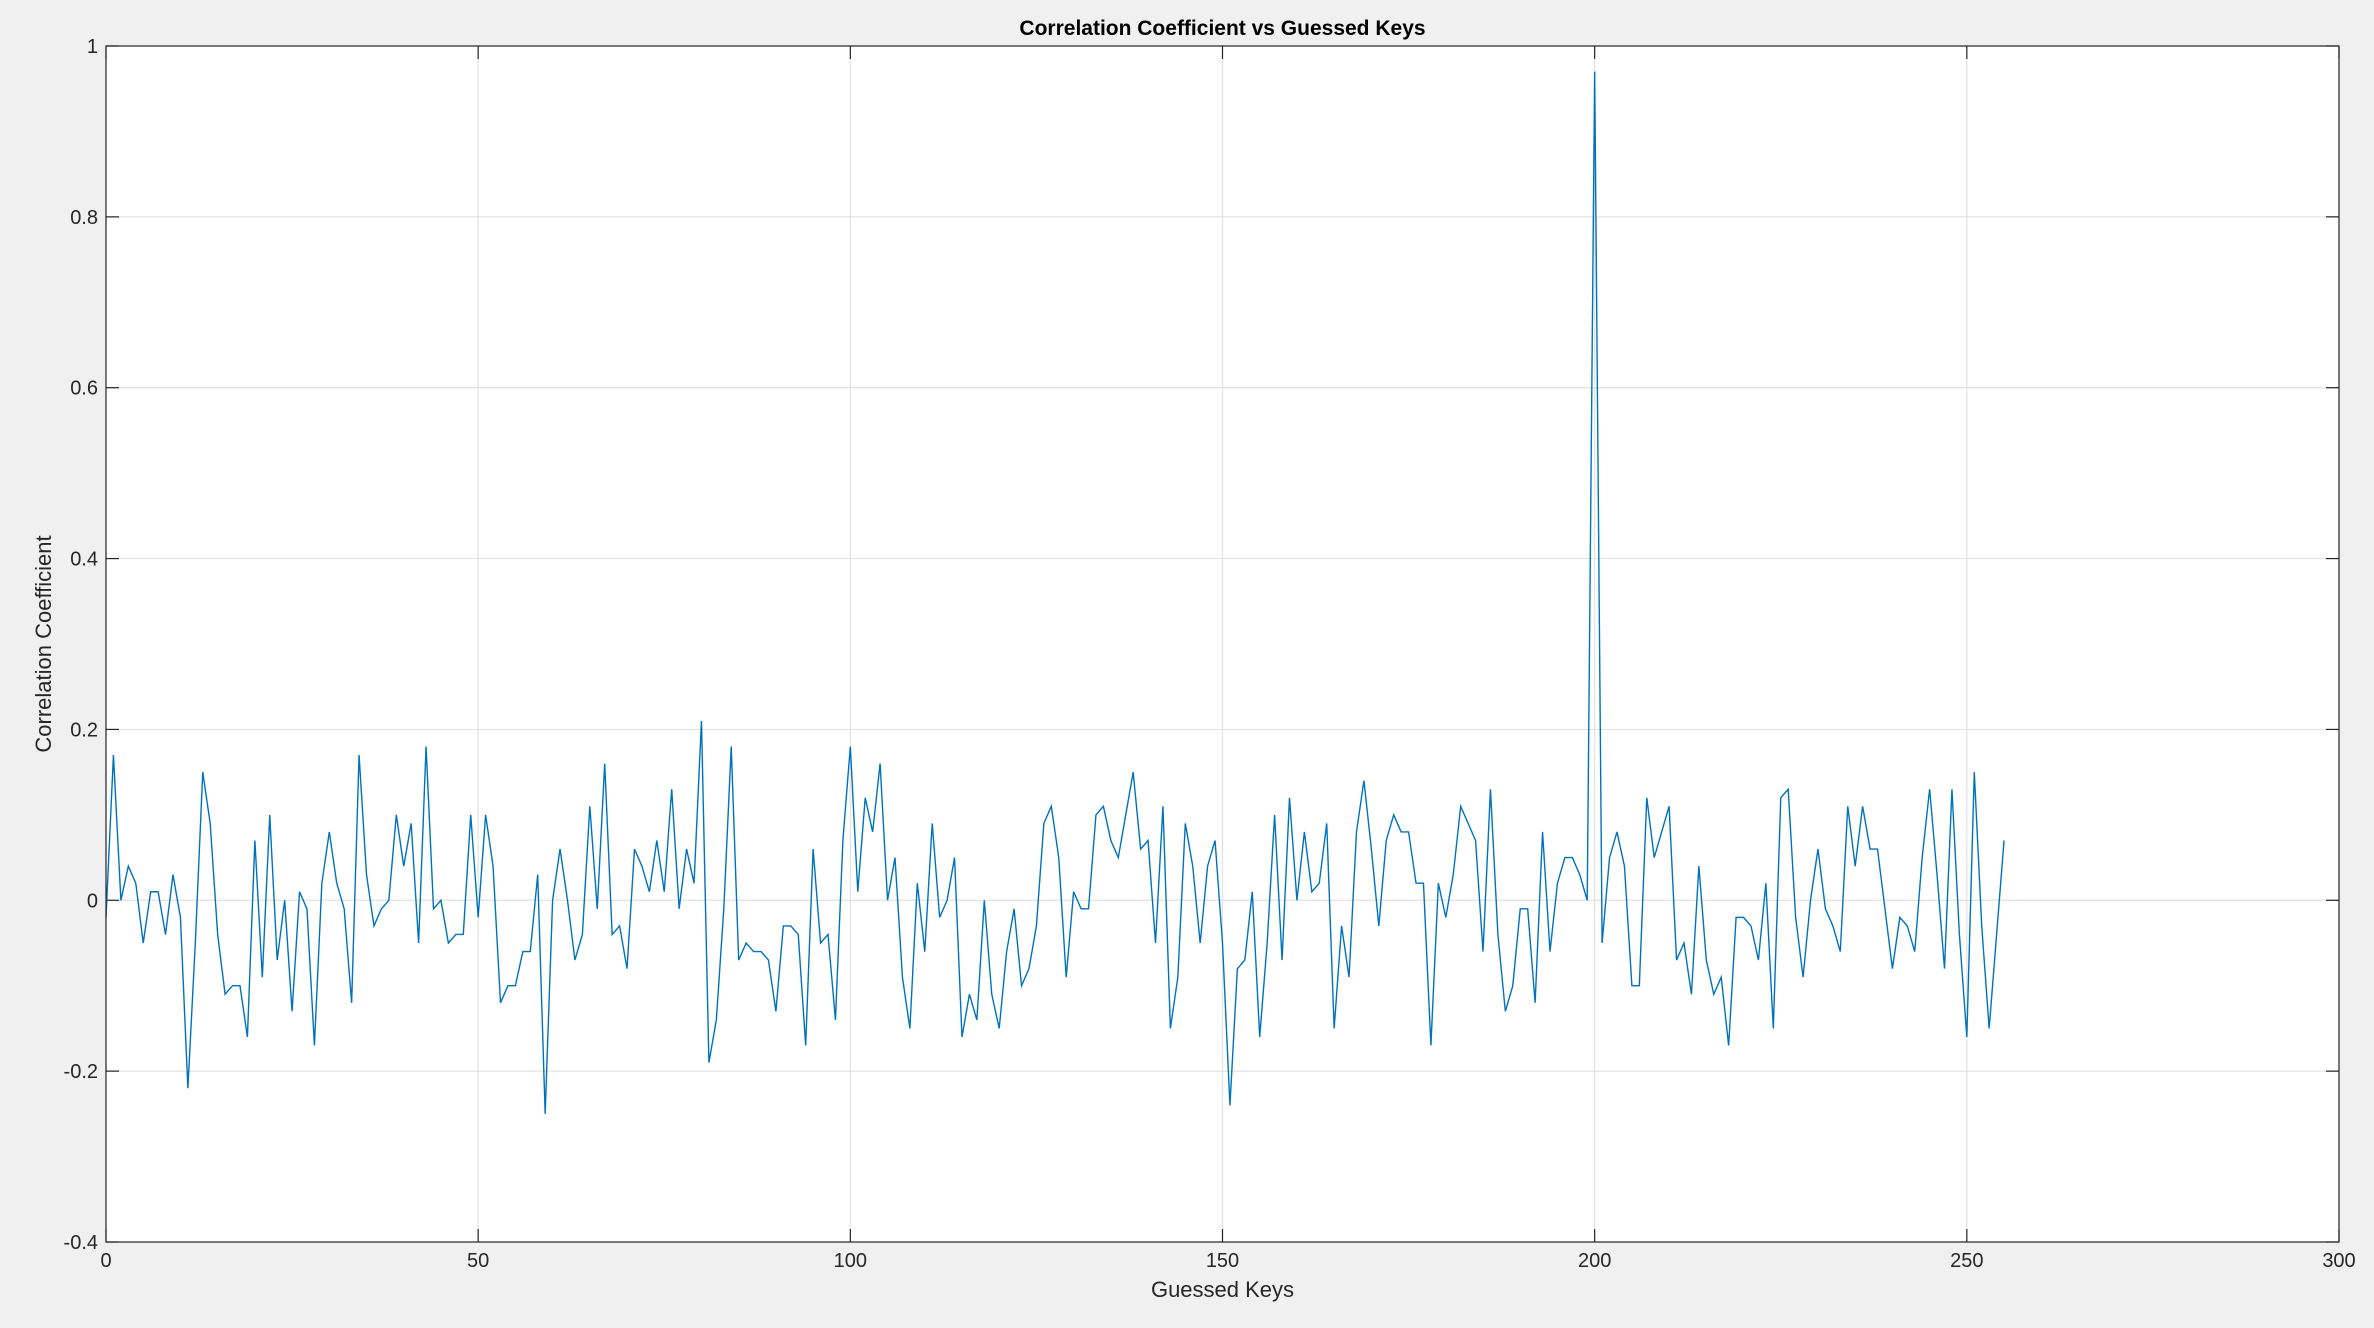 The width and height of the screenshot is (2374, 1328). Describe the element at coordinates (105, 1261) in the screenshot. I see `x-tick-label: 0` at that location.